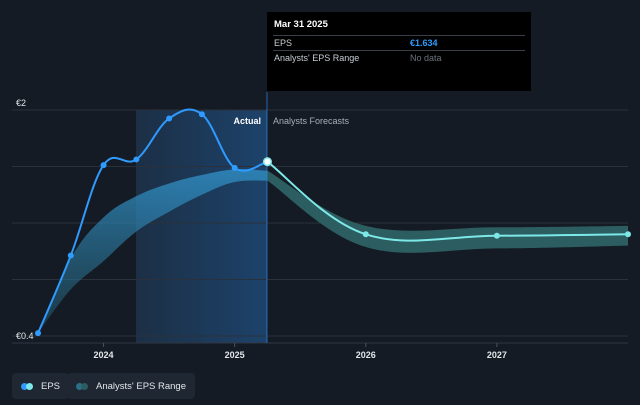 The width and height of the screenshot is (640, 405). I want to click on tooltip-range-label: Analysts' EPS Range, so click(317, 58).